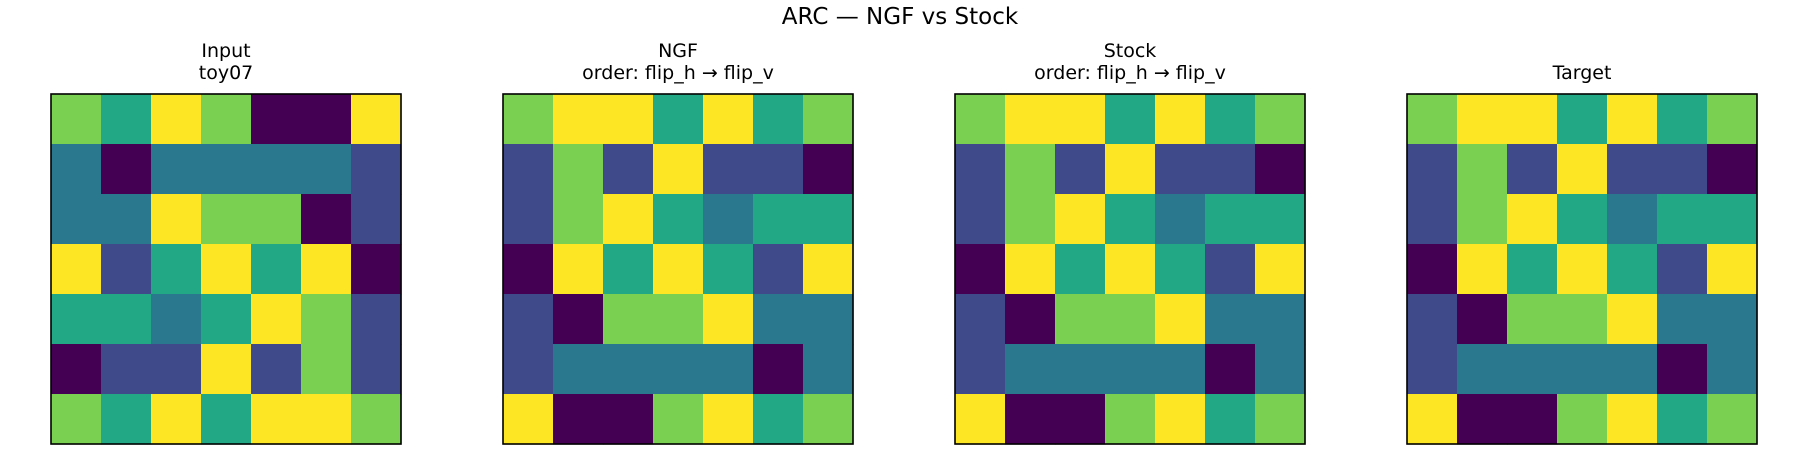 The height and width of the screenshot is (450, 1800). What do you see at coordinates (1582, 73) in the screenshot?
I see `panel-title: Target` at bounding box center [1582, 73].